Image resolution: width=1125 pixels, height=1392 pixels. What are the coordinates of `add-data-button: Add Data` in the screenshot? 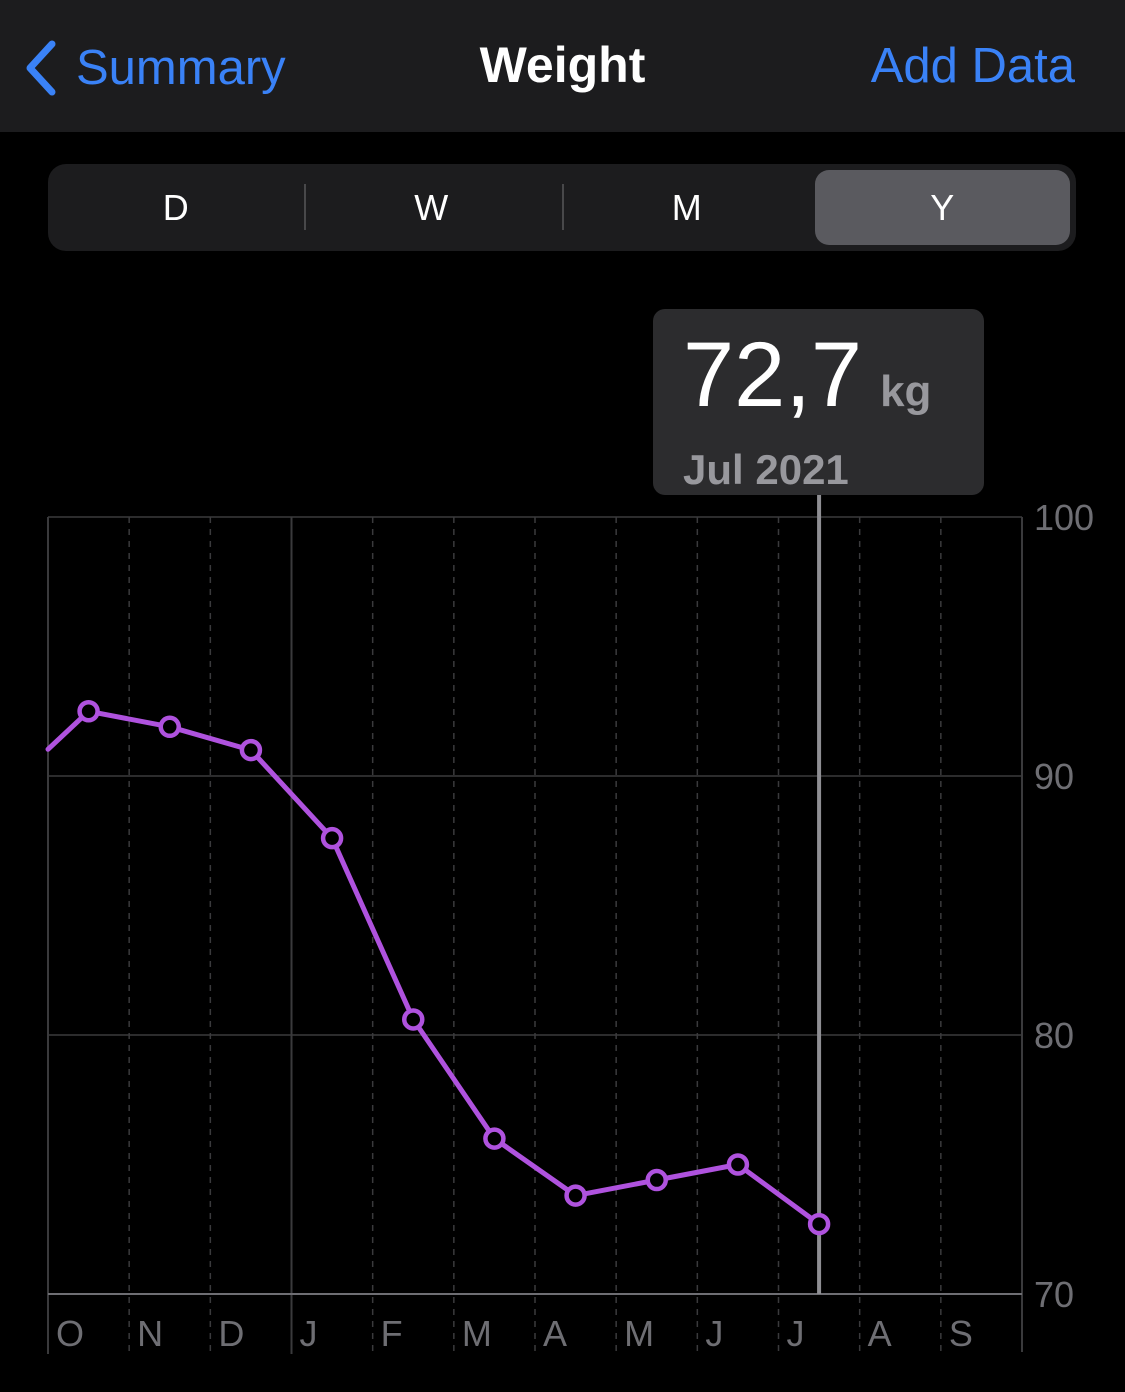 It's located at (972, 66).